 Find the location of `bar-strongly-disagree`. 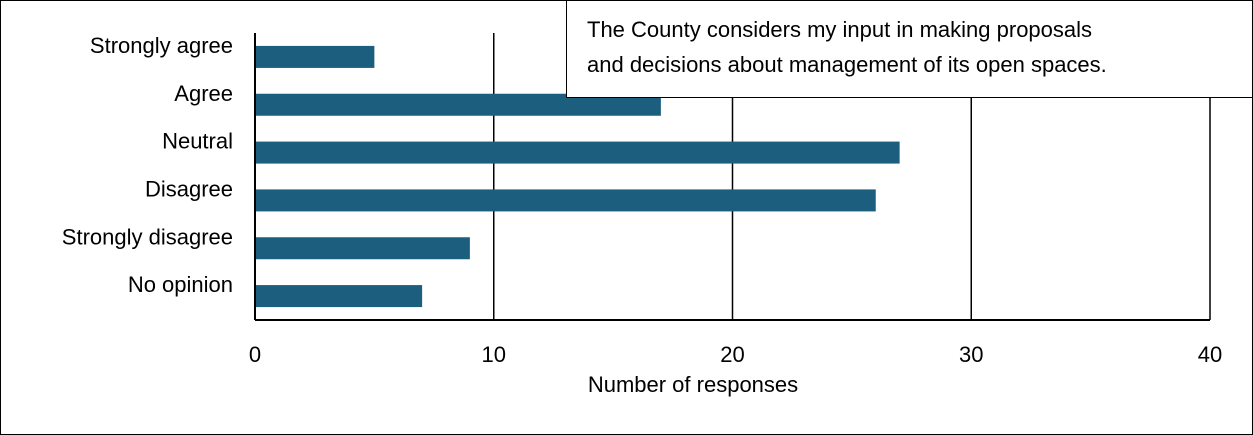

bar-strongly-disagree is located at coordinates (362, 248).